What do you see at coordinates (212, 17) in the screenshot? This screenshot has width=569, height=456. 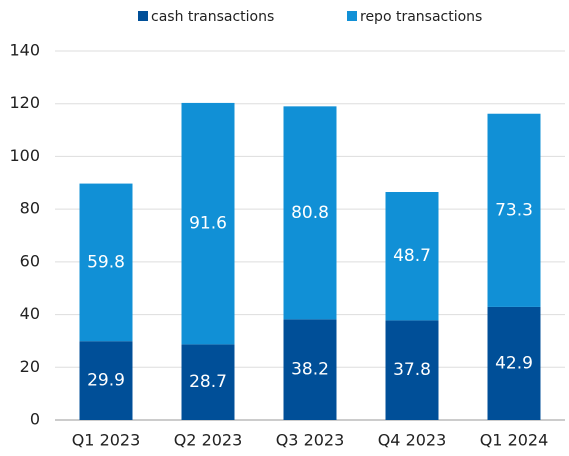 I see `legend-label: cash transactions` at bounding box center [212, 17].